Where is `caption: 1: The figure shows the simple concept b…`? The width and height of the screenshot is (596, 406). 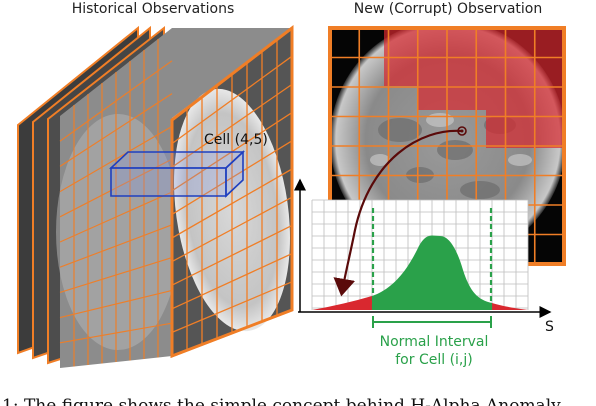
caption: 1: The figure shows the simple concept b… is located at coordinates (281, 401).